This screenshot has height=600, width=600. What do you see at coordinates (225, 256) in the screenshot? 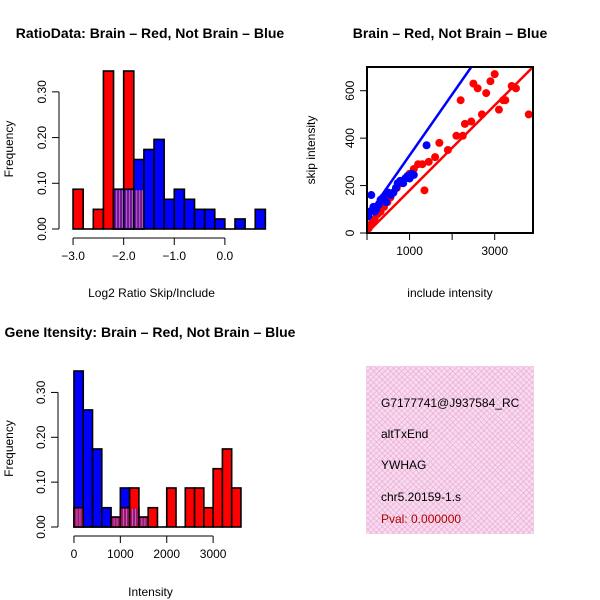
I see `ratio-x-tick-label: 0.0` at bounding box center [225, 256].